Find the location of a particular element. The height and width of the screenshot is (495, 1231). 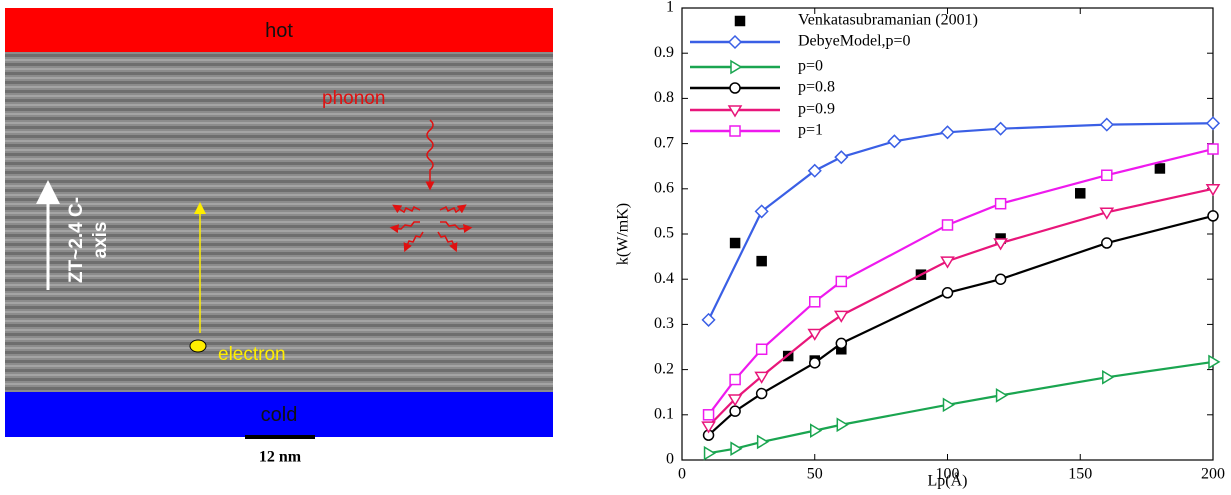

hot-bar is located at coordinates (279, 30).